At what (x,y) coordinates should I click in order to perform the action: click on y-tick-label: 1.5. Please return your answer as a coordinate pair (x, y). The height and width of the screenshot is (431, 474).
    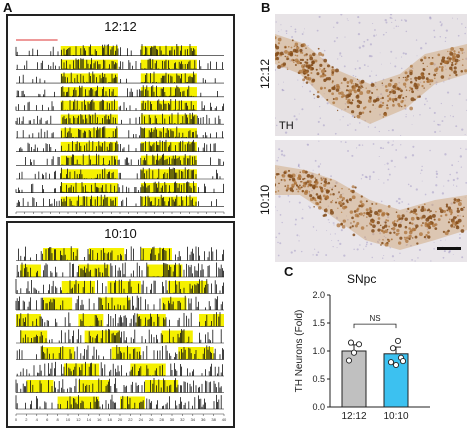
    Looking at the image, I should click on (318, 323).